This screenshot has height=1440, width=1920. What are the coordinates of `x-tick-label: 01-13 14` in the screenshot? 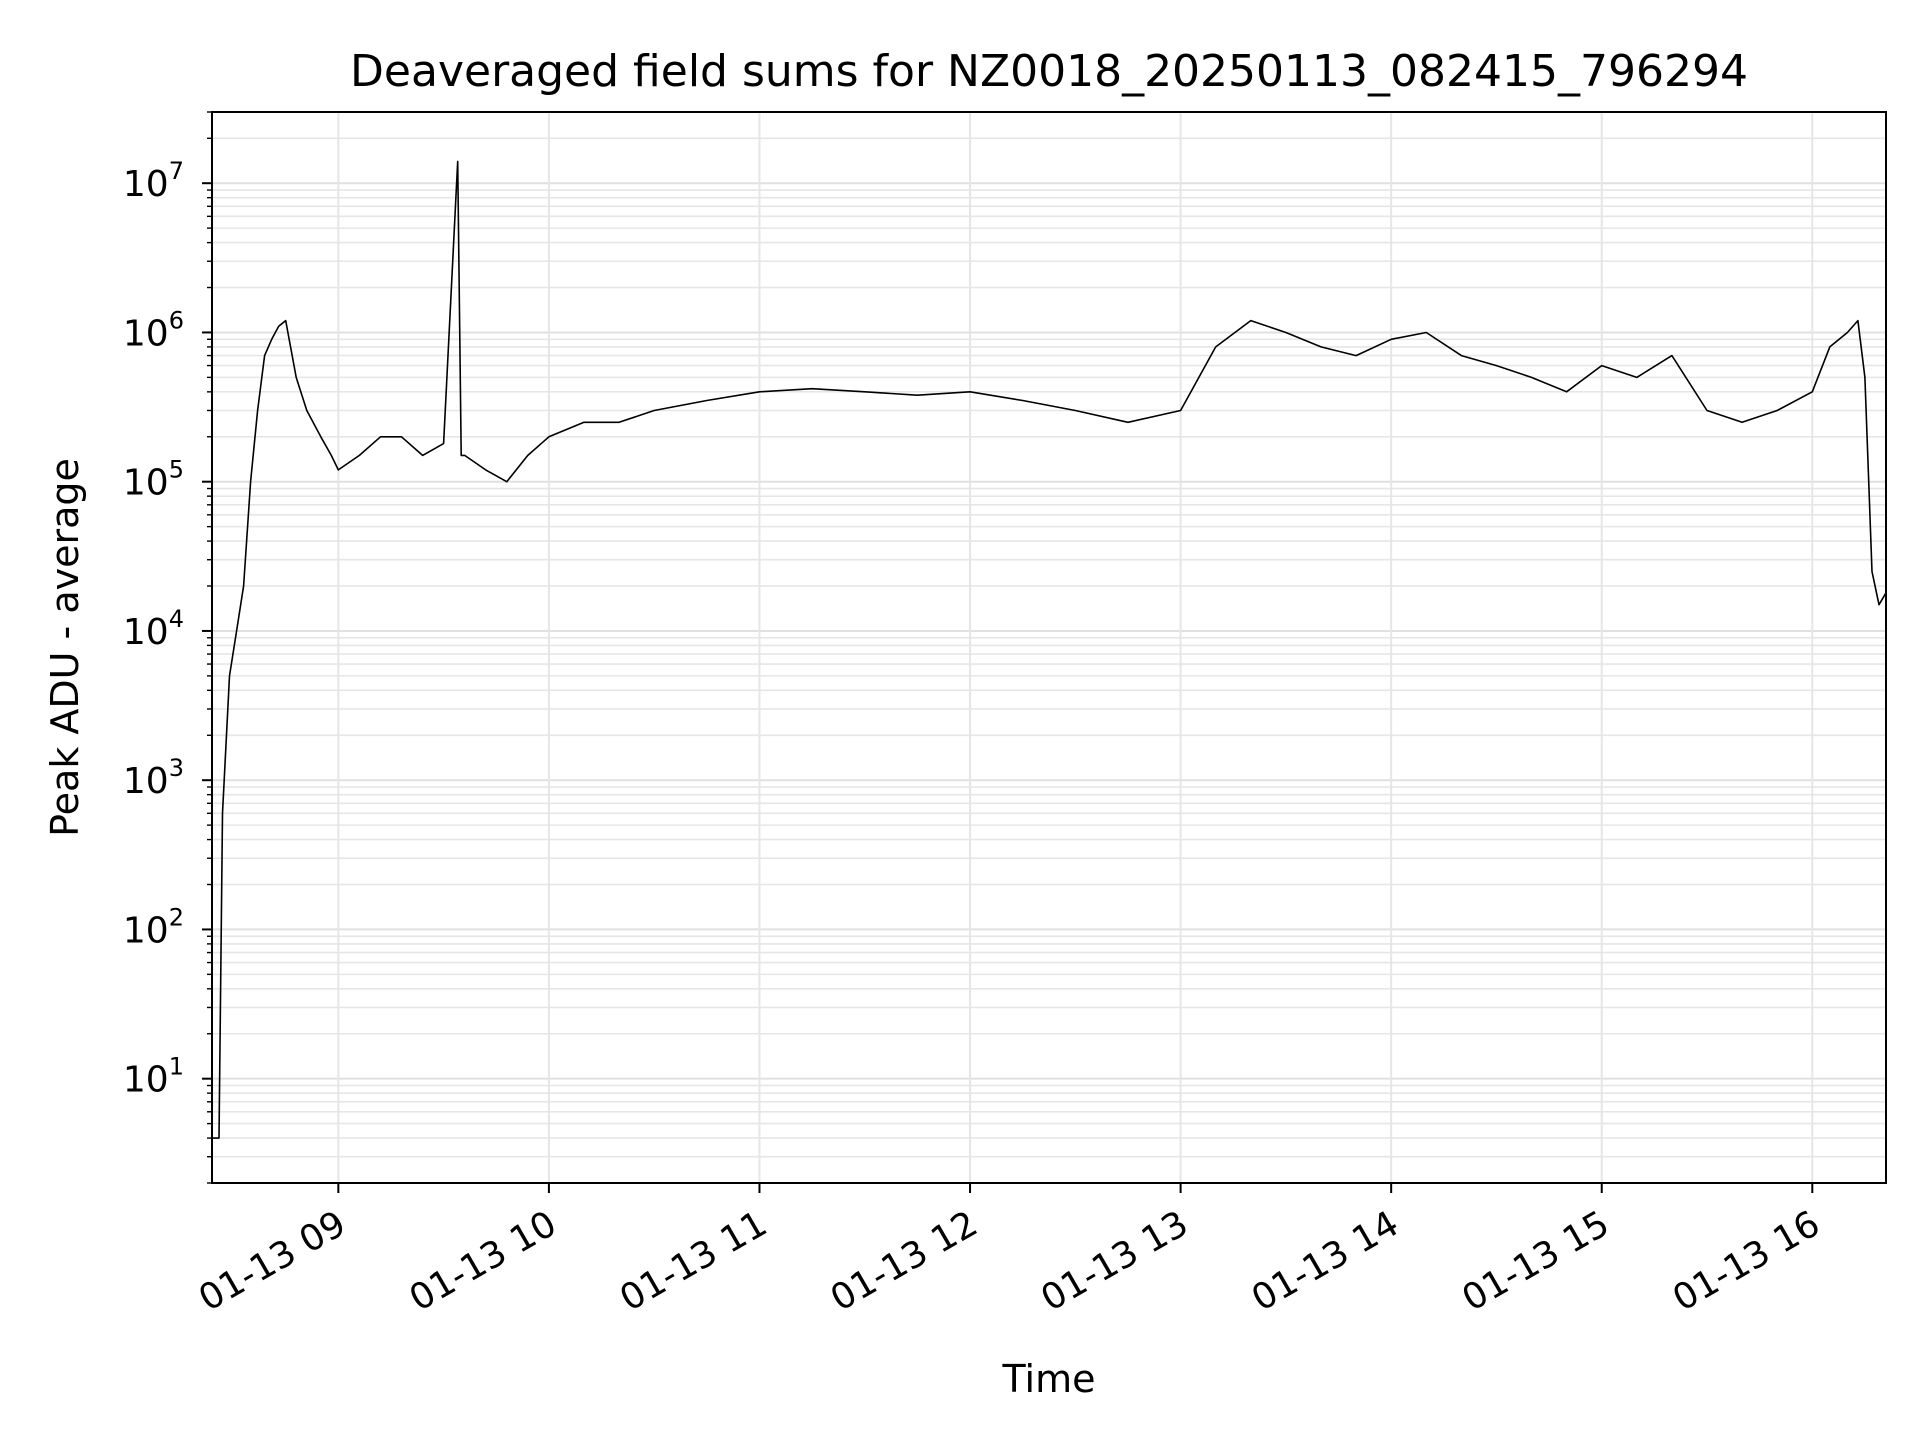 It's located at (1325, 1261).